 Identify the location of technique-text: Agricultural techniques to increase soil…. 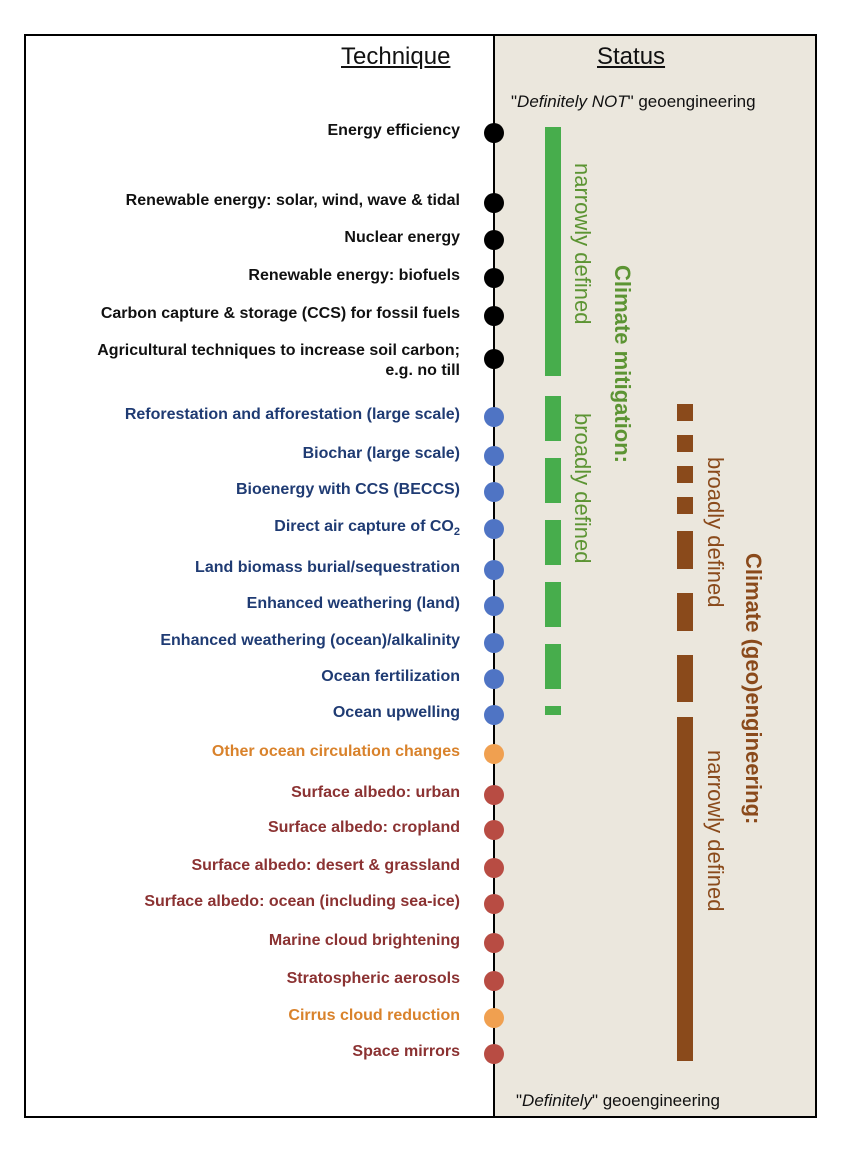
(278, 360).